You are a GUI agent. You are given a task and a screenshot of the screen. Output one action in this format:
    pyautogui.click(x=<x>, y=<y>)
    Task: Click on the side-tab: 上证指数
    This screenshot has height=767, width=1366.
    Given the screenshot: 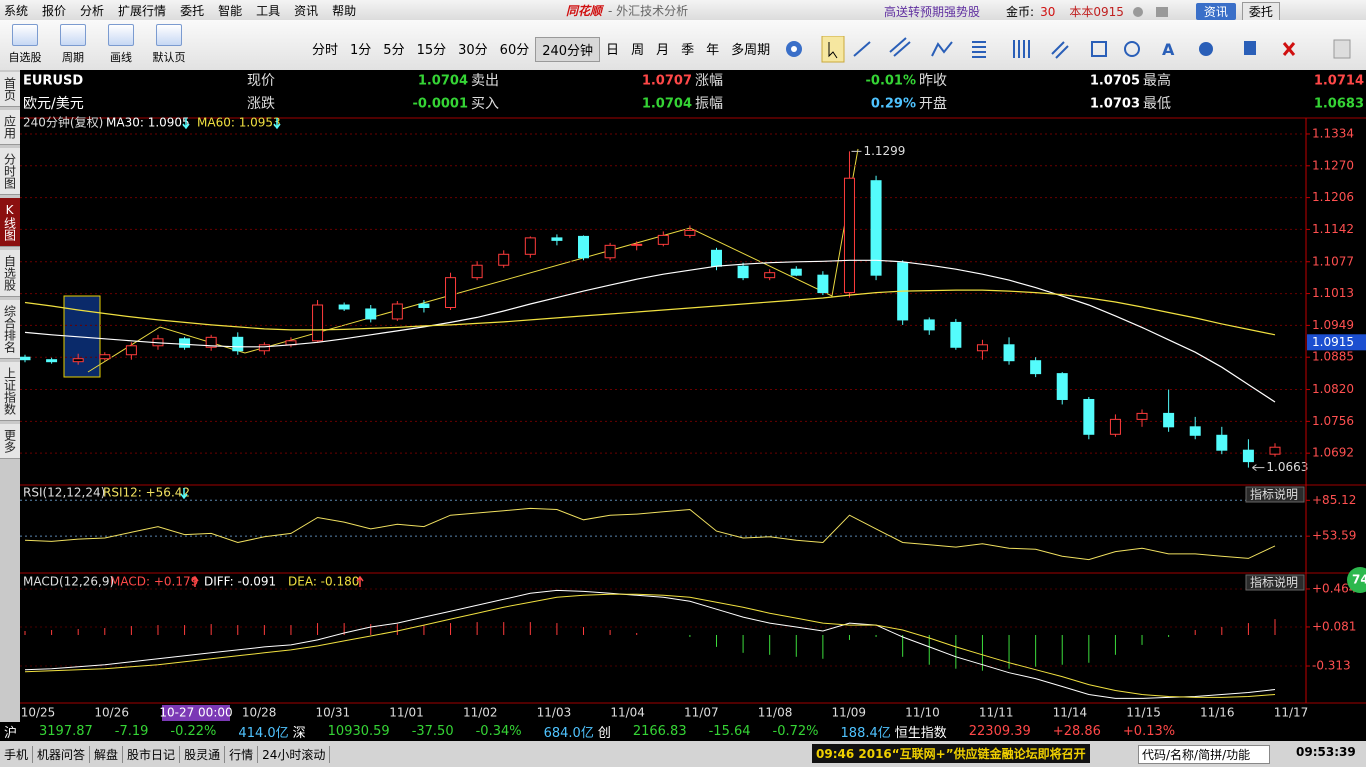 What is the action you would take?
    pyautogui.click(x=10, y=391)
    